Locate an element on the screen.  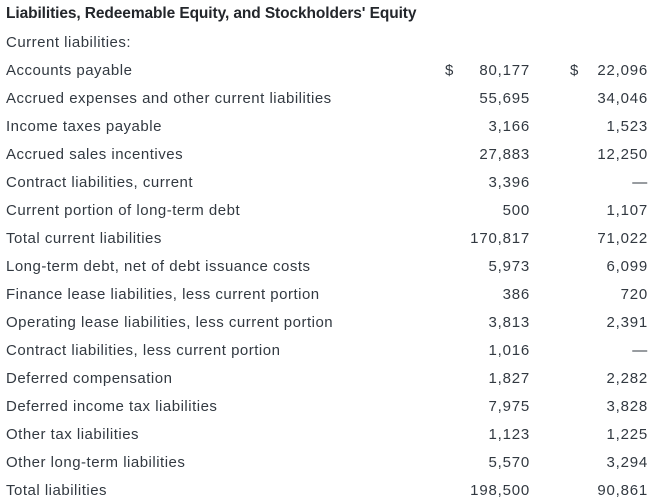
value-cell-col1: 1,827 is located at coordinates (487, 378).